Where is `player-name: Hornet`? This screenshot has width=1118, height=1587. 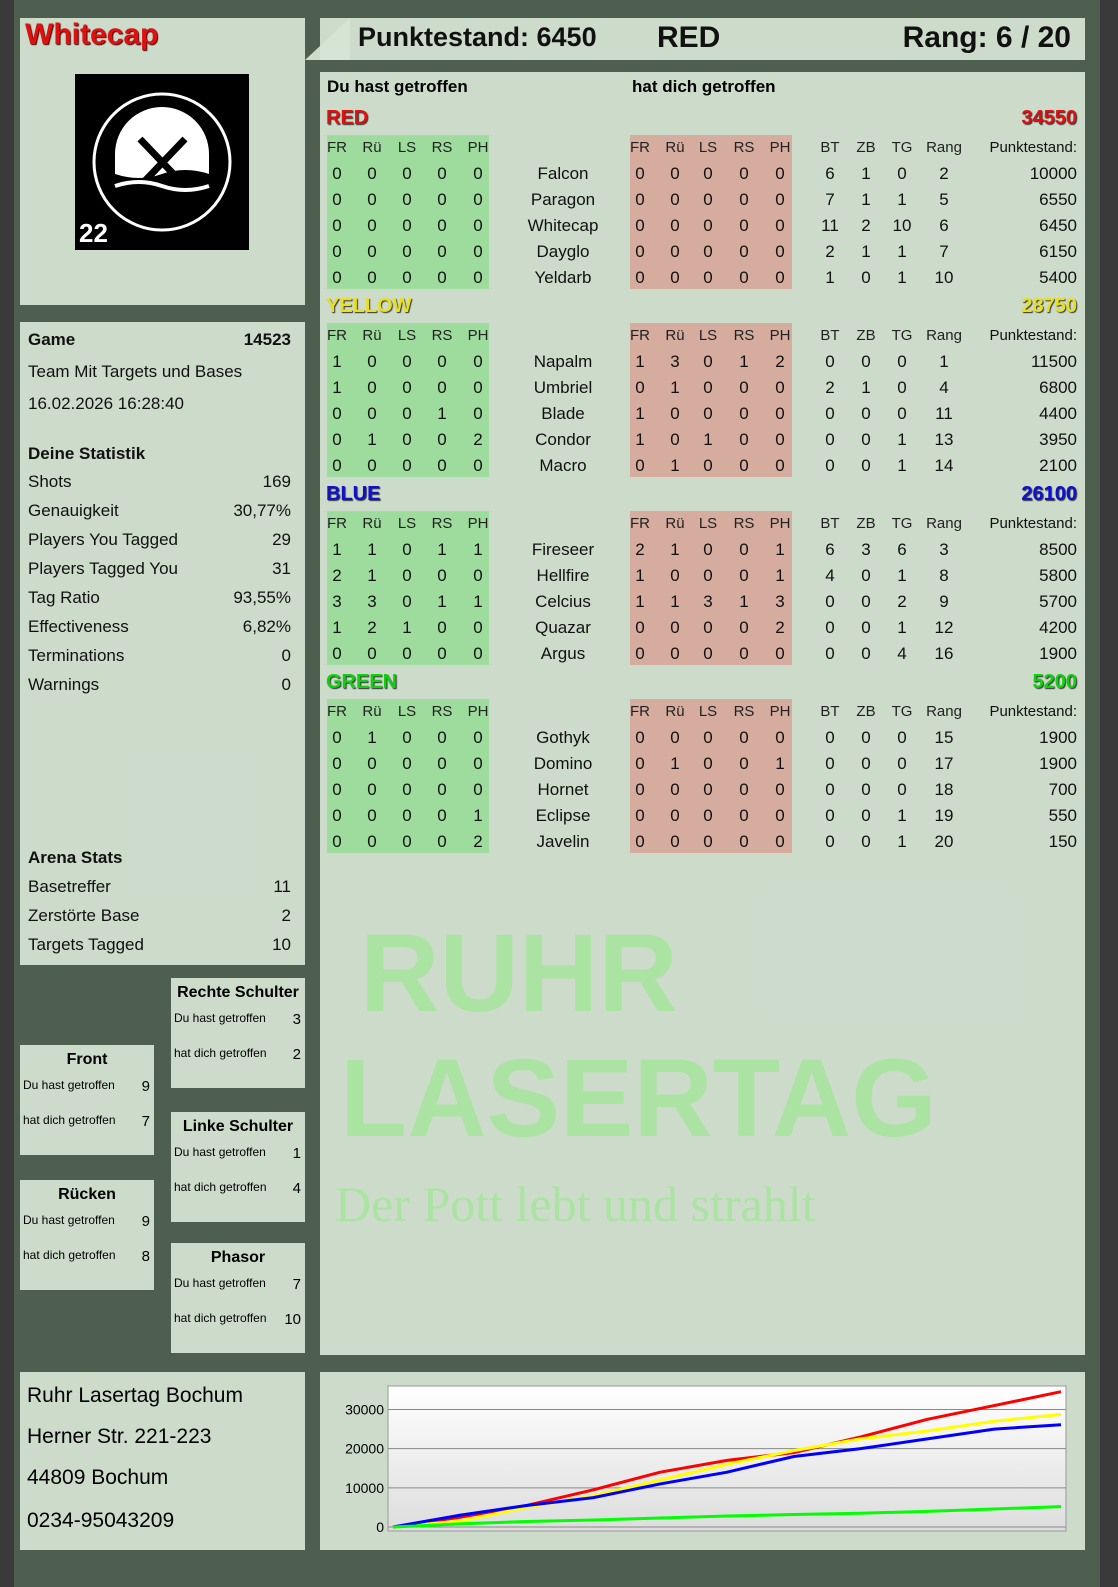
player-name: Hornet is located at coordinates (563, 789).